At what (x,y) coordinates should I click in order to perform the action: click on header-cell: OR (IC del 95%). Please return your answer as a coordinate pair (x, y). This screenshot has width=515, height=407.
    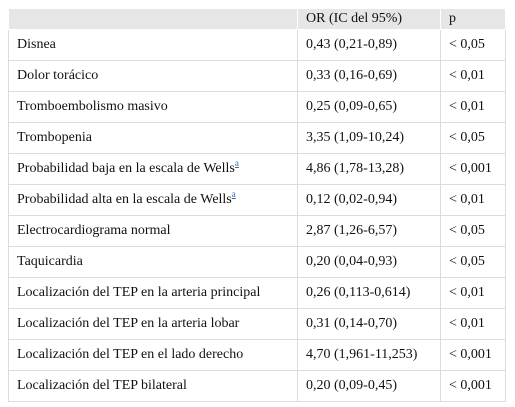
    Looking at the image, I should click on (369, 19).